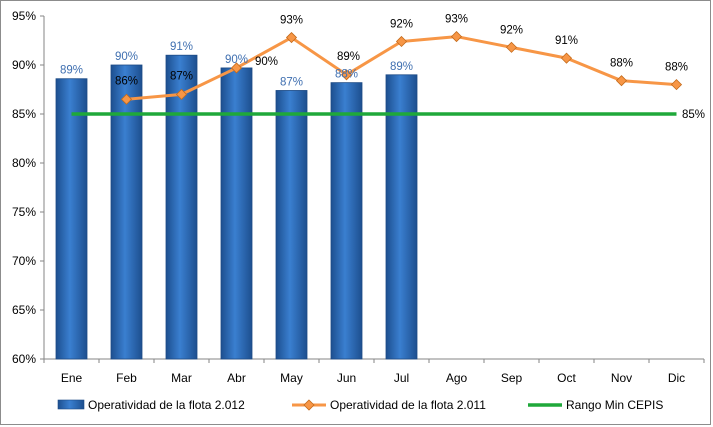 This screenshot has width=713, height=427. I want to click on y-tick-label: 90%, so click(24, 65).